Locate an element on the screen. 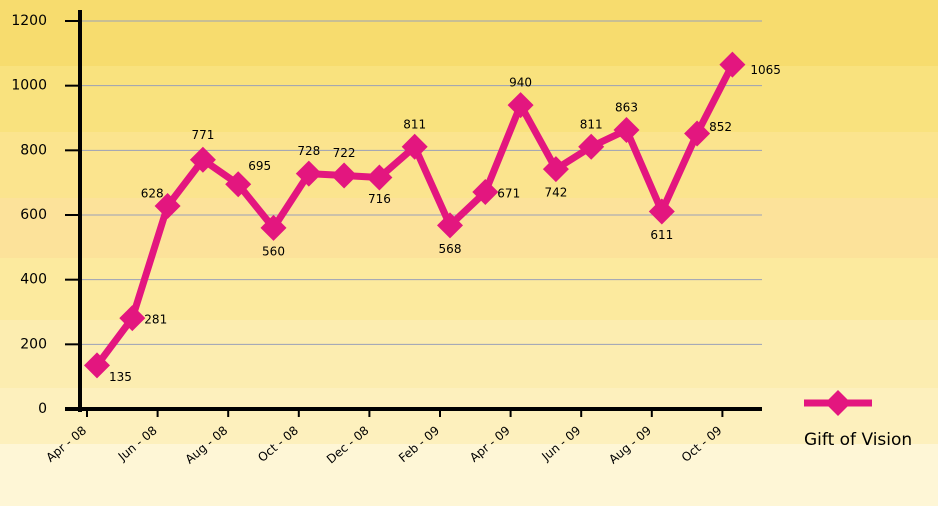 The height and width of the screenshot is (510, 938). y-tick-label: 600 is located at coordinates (33, 215).